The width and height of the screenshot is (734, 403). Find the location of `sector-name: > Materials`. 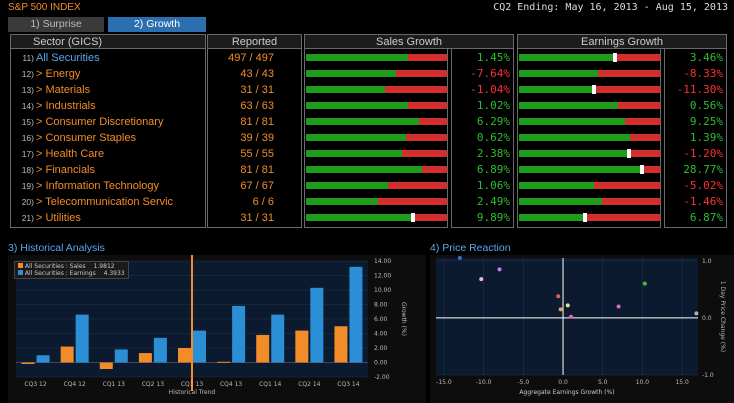

sector-name: > Materials is located at coordinates (63, 90).